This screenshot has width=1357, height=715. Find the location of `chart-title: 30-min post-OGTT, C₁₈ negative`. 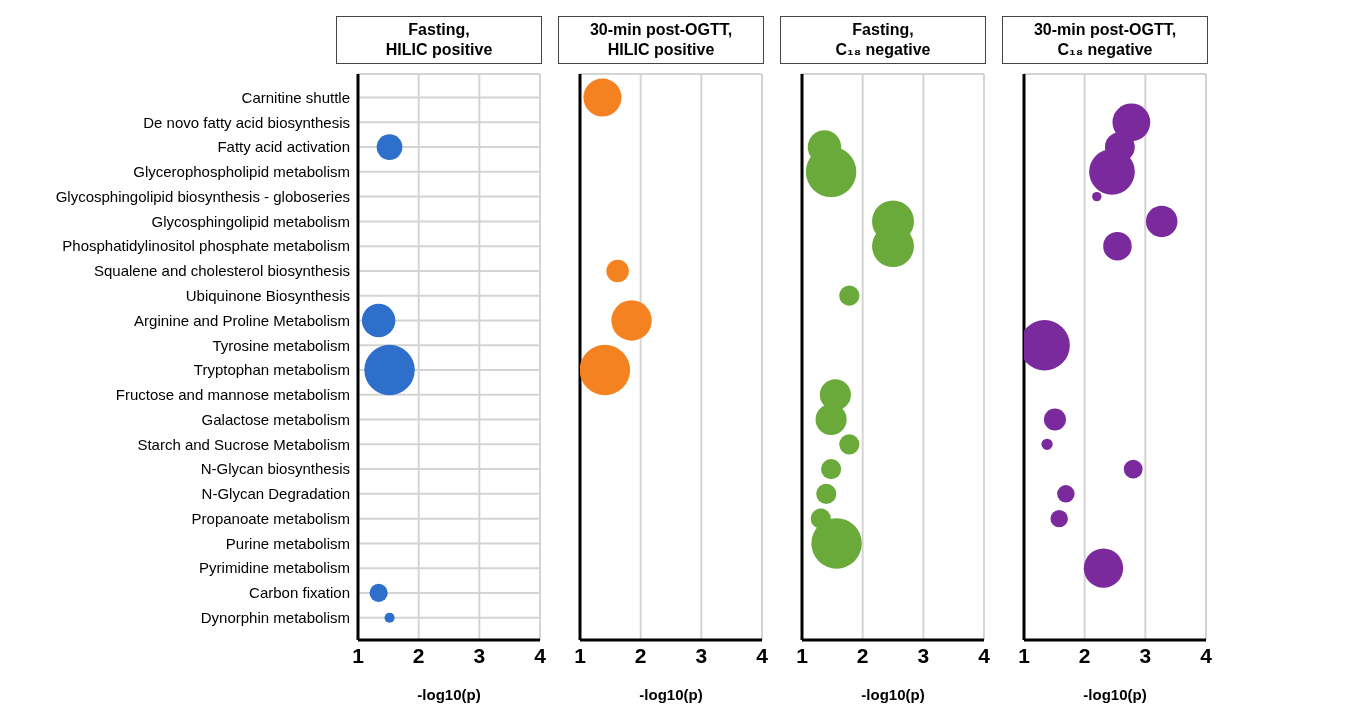

chart-title: 30-min post-OGTT, C₁₈ negative is located at coordinates (1105, 40).